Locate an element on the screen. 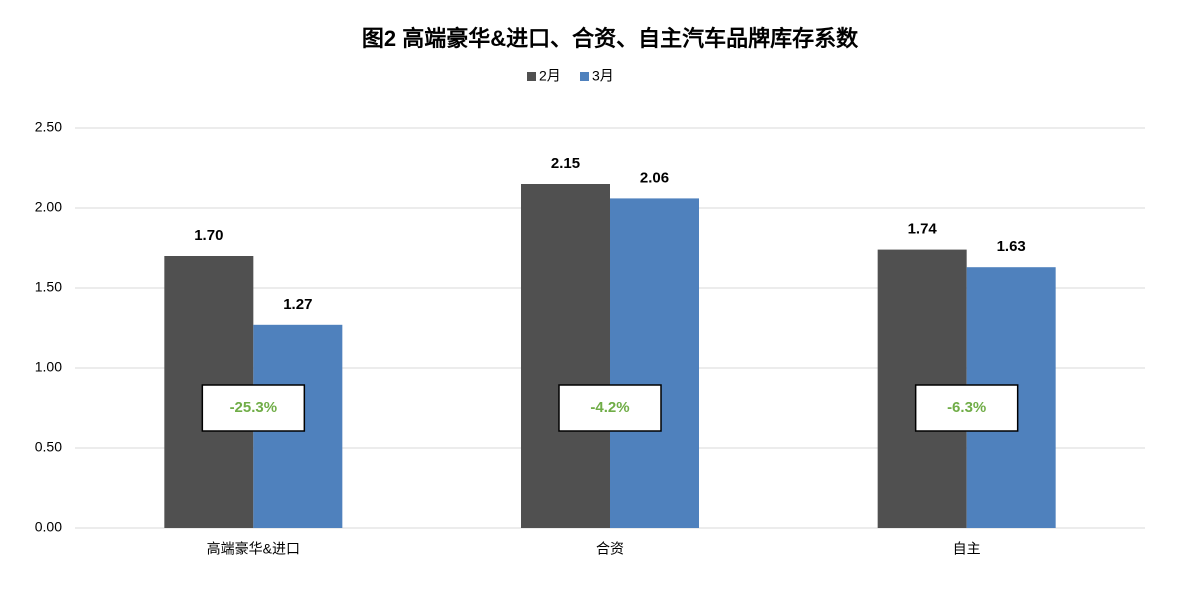 The height and width of the screenshot is (591, 1177). y-tick-label: 2.50 is located at coordinates (48, 127).